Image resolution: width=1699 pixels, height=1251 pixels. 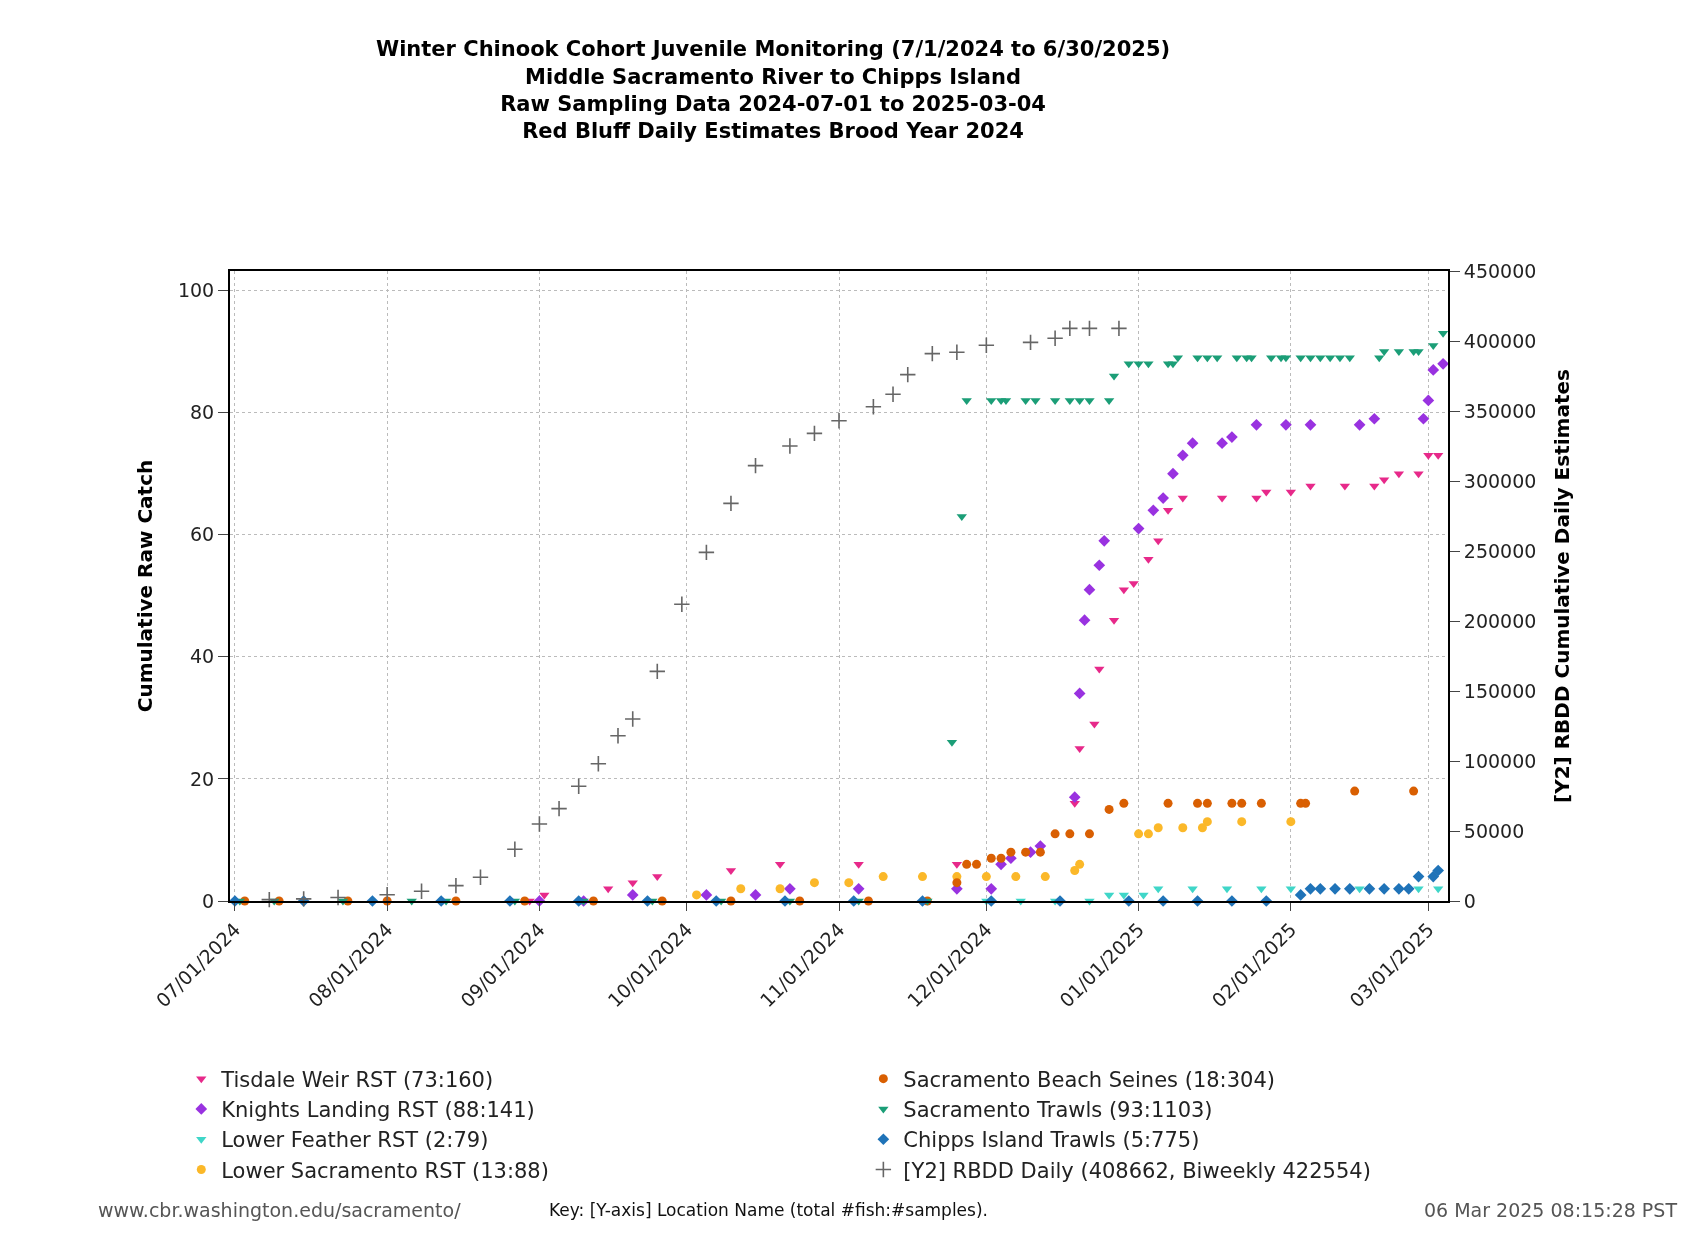 What do you see at coordinates (208, 900) in the screenshot?
I see `y-tick-label: 0` at bounding box center [208, 900].